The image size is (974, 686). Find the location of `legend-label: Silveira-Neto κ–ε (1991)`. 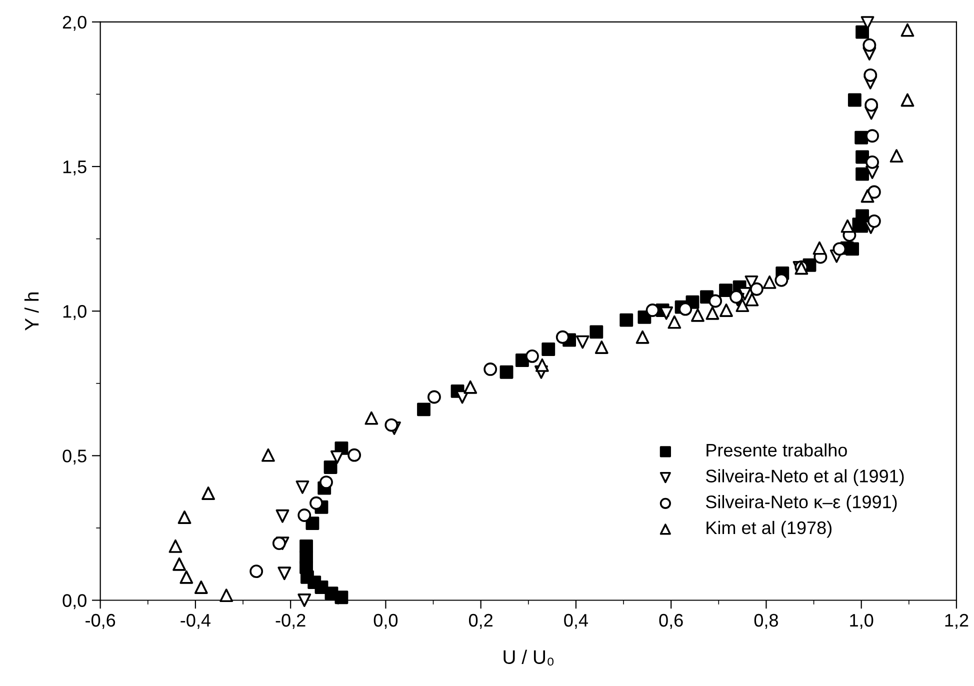

legend-label: Silveira-Neto κ–ε (1991) is located at coordinates (801, 503).